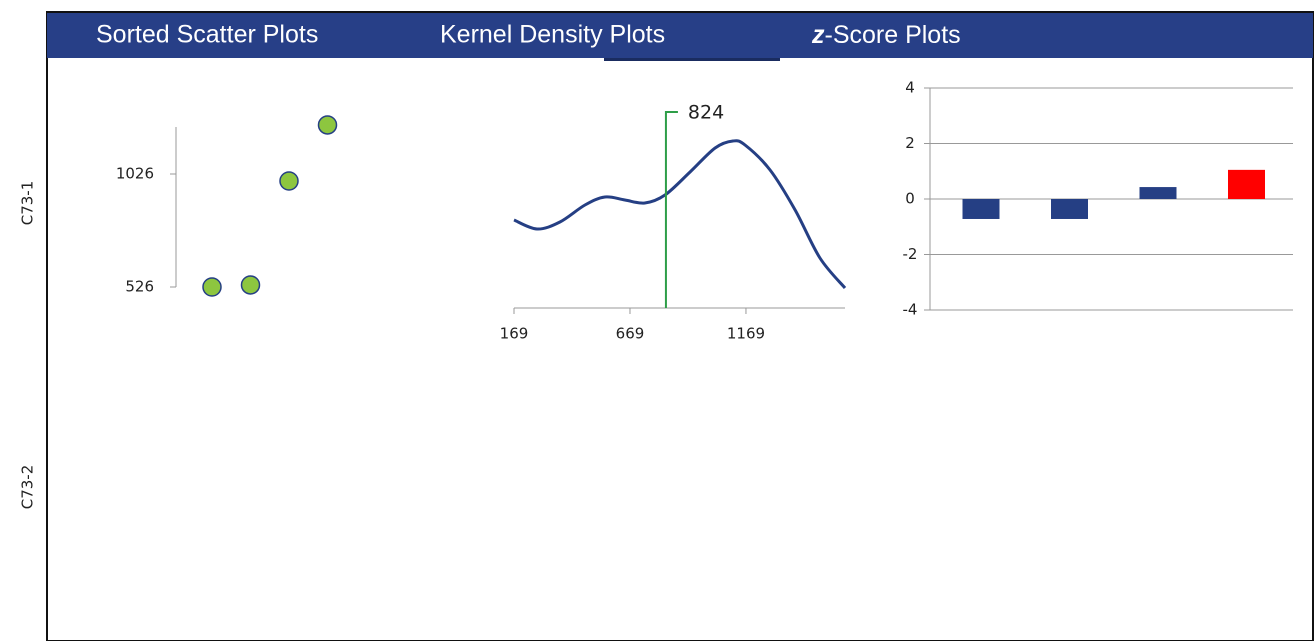  I want to click on header: z-Score Plots, so click(886, 35).